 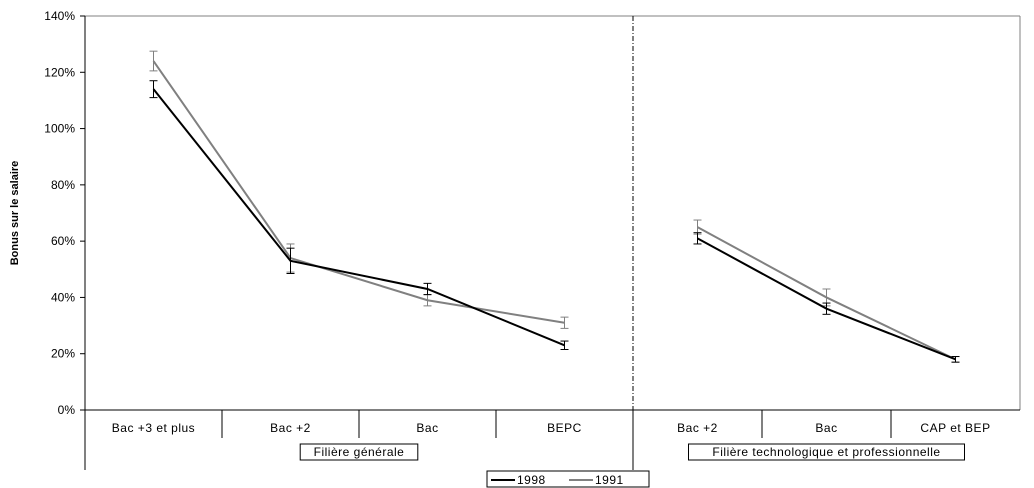 What do you see at coordinates (59, 72) in the screenshot?
I see `y-tick-label: 120%` at bounding box center [59, 72].